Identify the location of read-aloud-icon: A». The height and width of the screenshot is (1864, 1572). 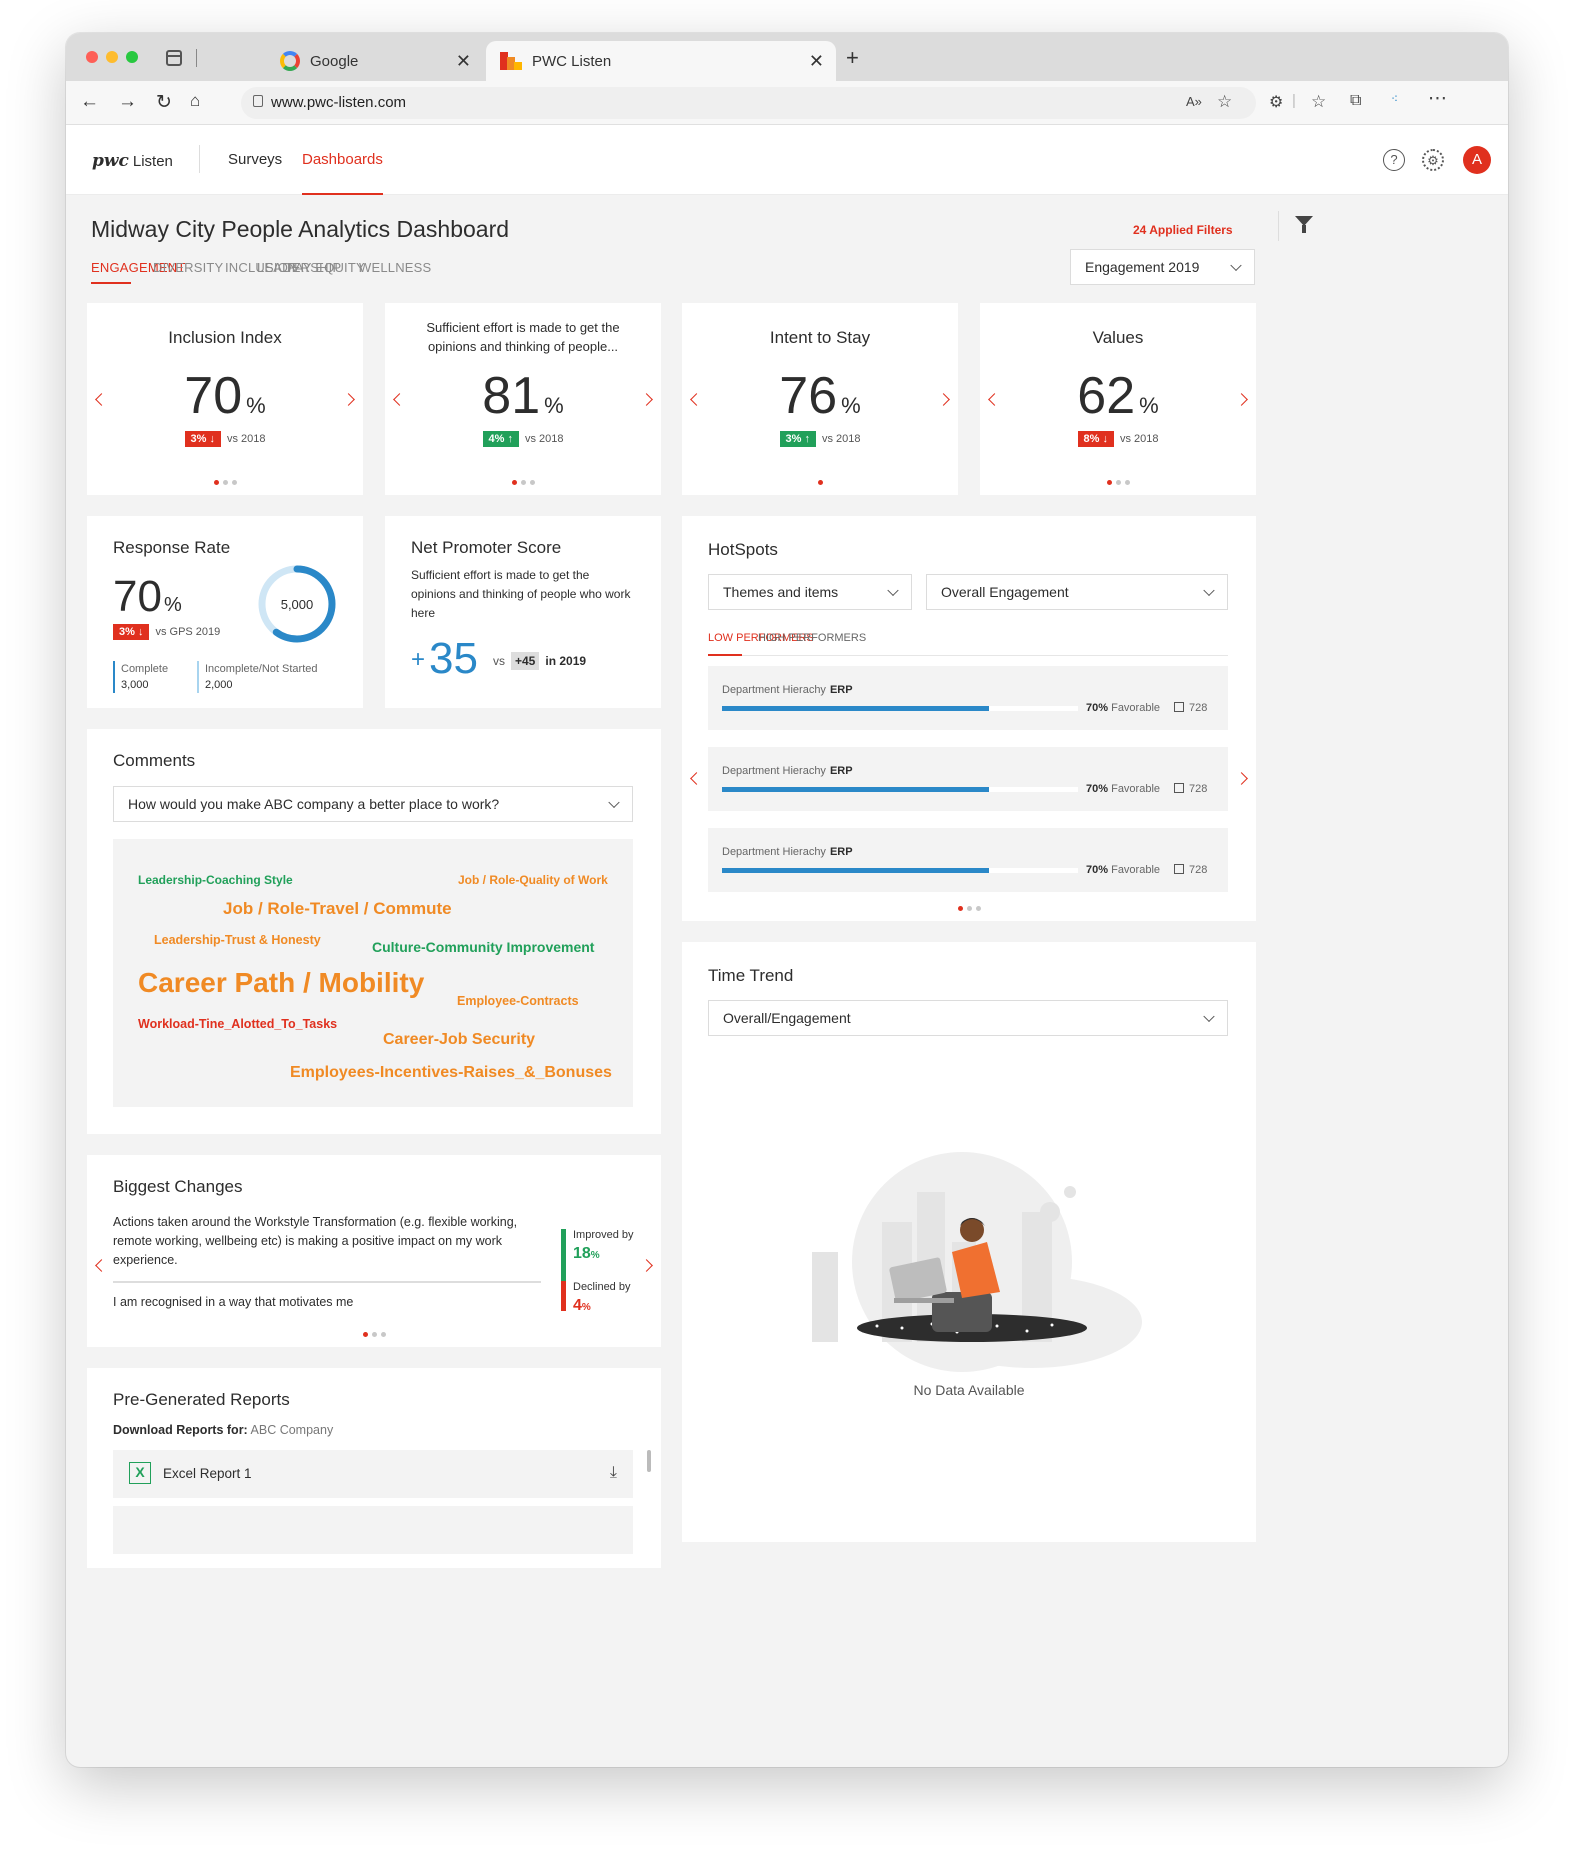
(1194, 101).